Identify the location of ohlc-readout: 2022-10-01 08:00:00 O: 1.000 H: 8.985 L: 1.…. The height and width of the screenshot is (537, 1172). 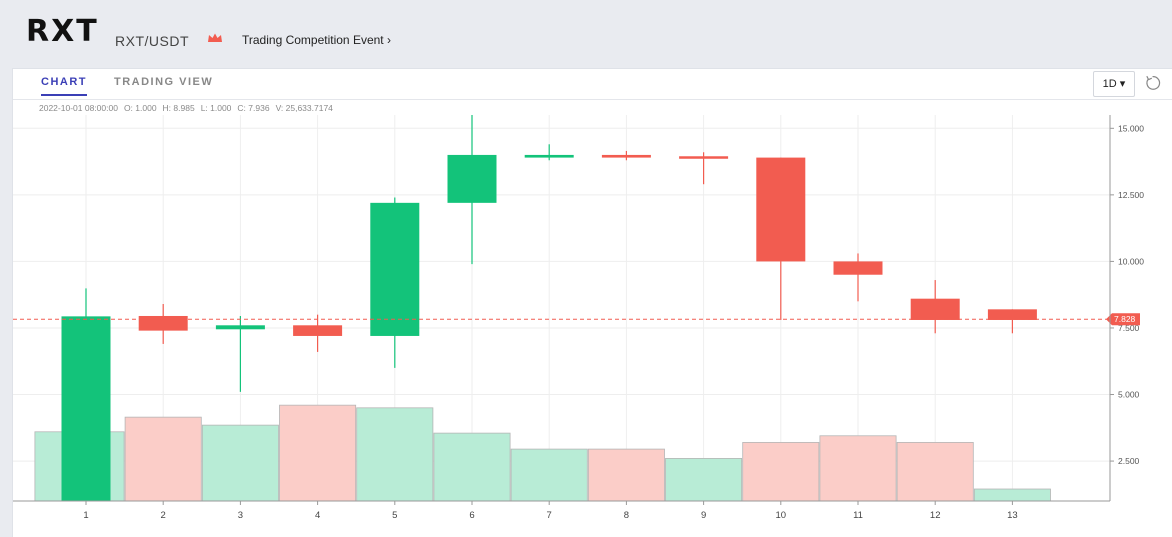
(189, 108).